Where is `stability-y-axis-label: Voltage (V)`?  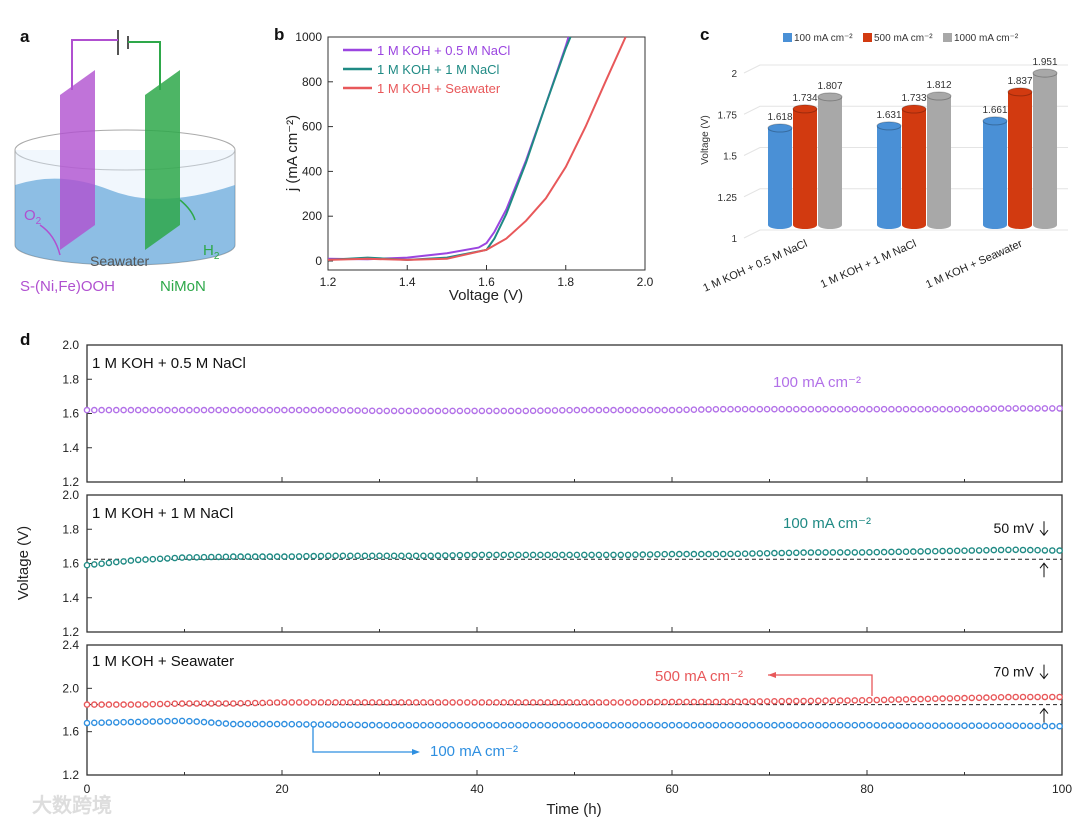
stability-y-axis-label: Voltage (V) is located at coordinates (23, 563).